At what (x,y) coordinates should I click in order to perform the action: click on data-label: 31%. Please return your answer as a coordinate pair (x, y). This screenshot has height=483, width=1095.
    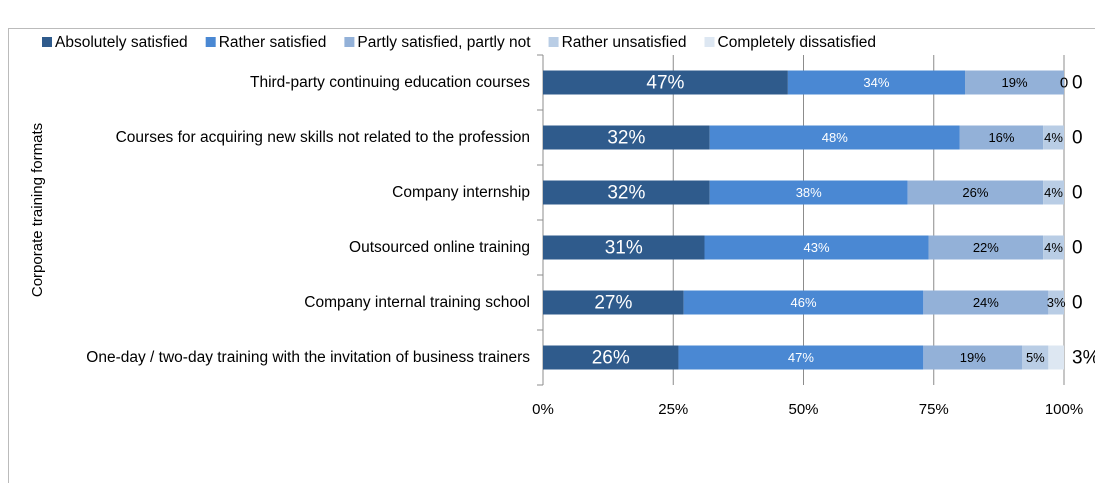
    Looking at the image, I should click on (624, 248).